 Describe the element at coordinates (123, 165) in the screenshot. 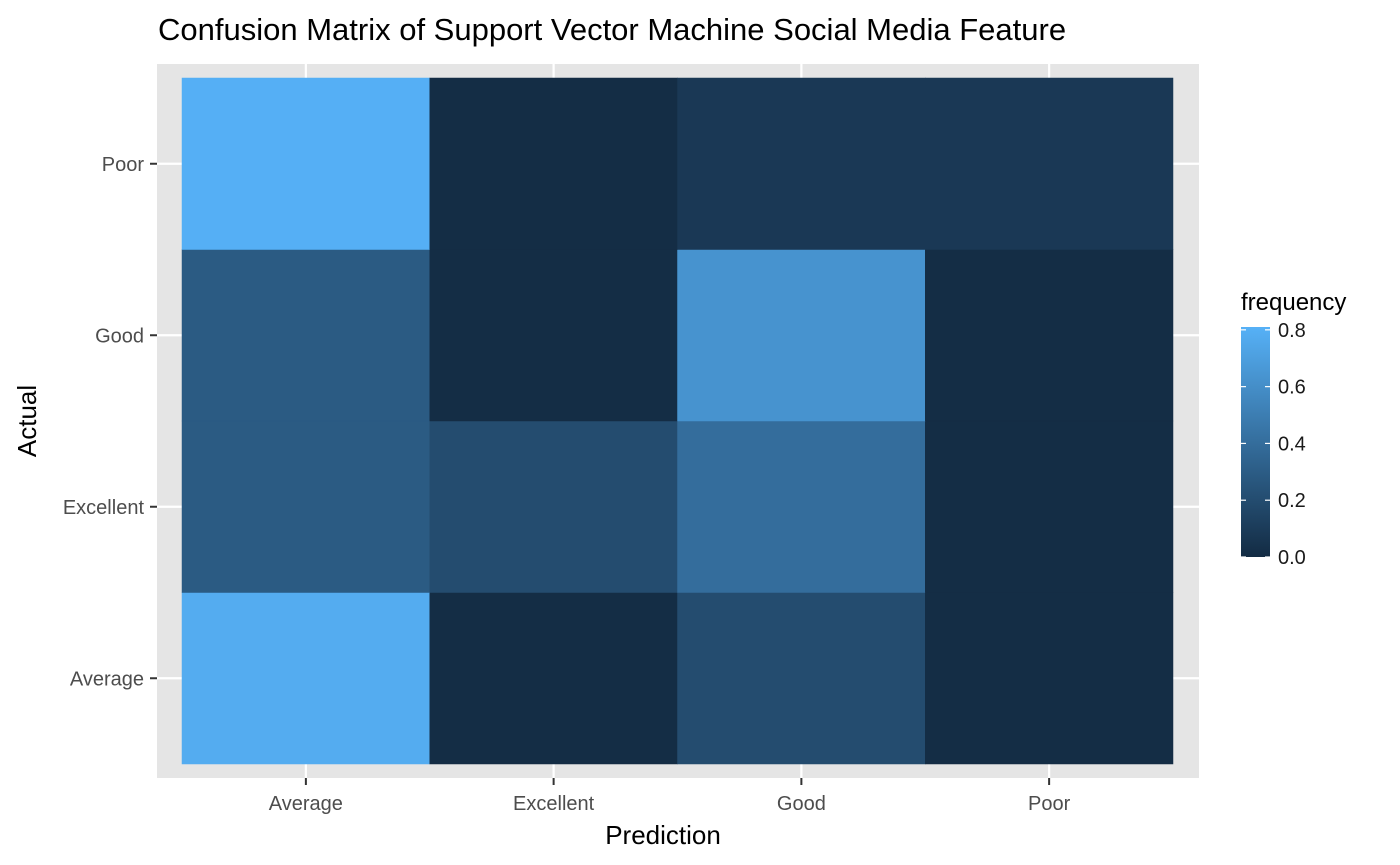

I see `y-tick-label: Poor` at that location.